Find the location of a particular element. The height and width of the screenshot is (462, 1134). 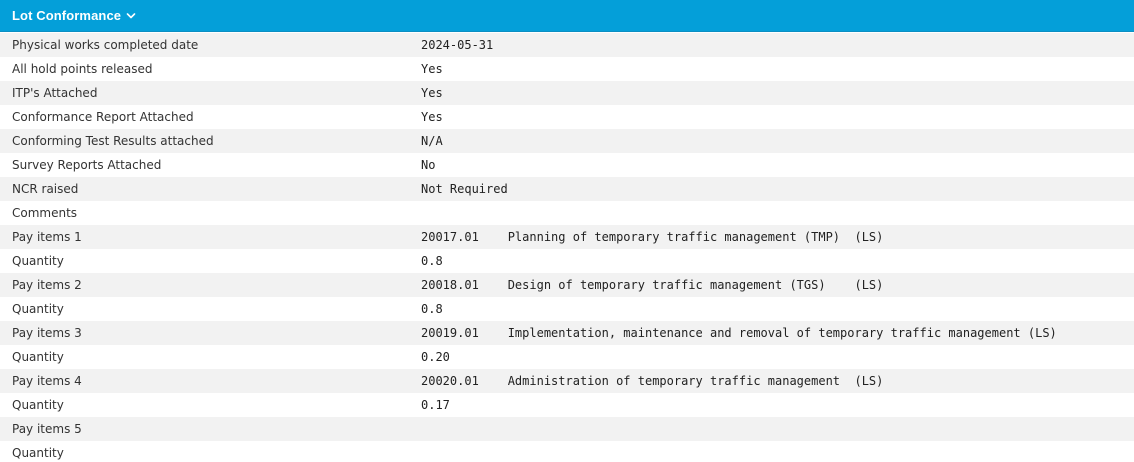

field-row-quantity-4: Quantity 0.17 is located at coordinates (567, 405).